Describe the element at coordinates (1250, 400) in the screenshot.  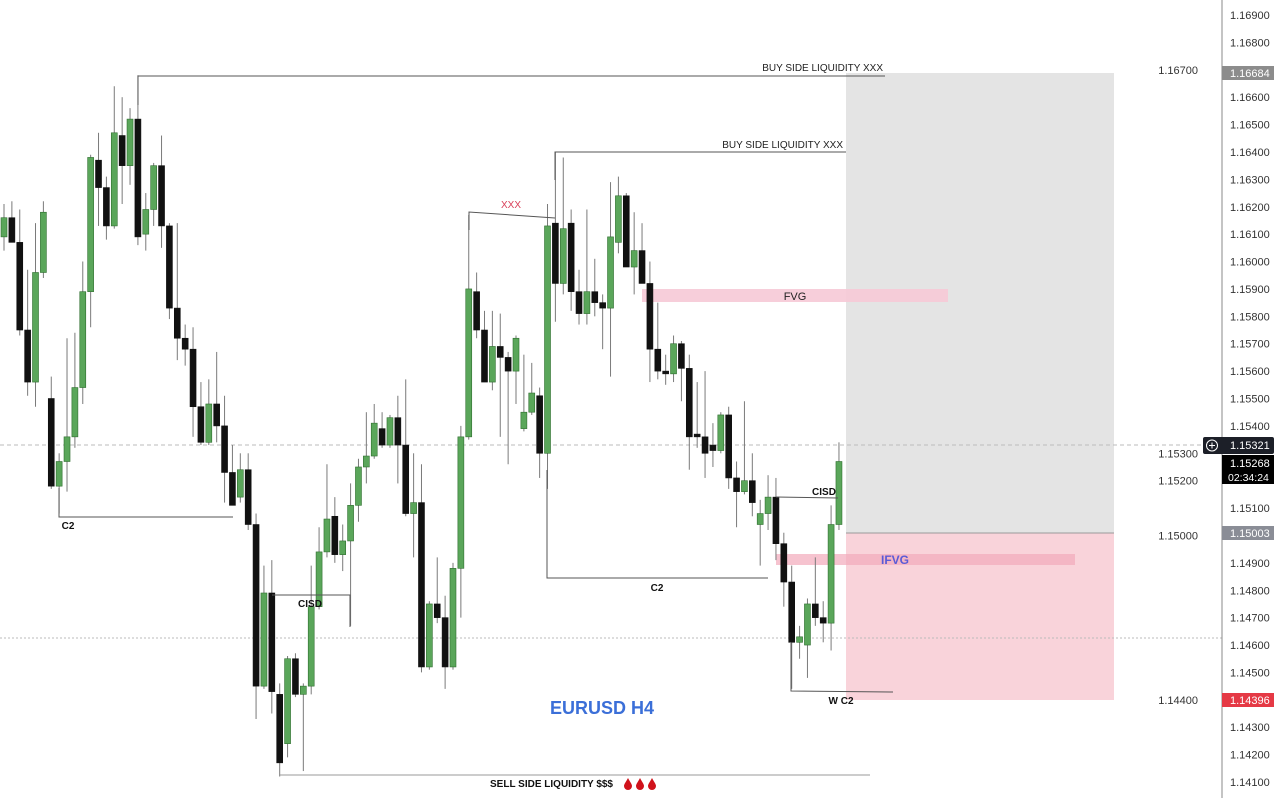
I see `price-tick-label: 1.15500` at that location.